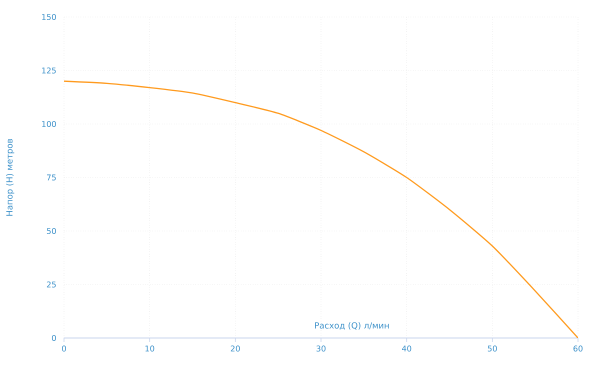  I want to click on y-axis-title: Напор (H) метров, so click(10, 177).